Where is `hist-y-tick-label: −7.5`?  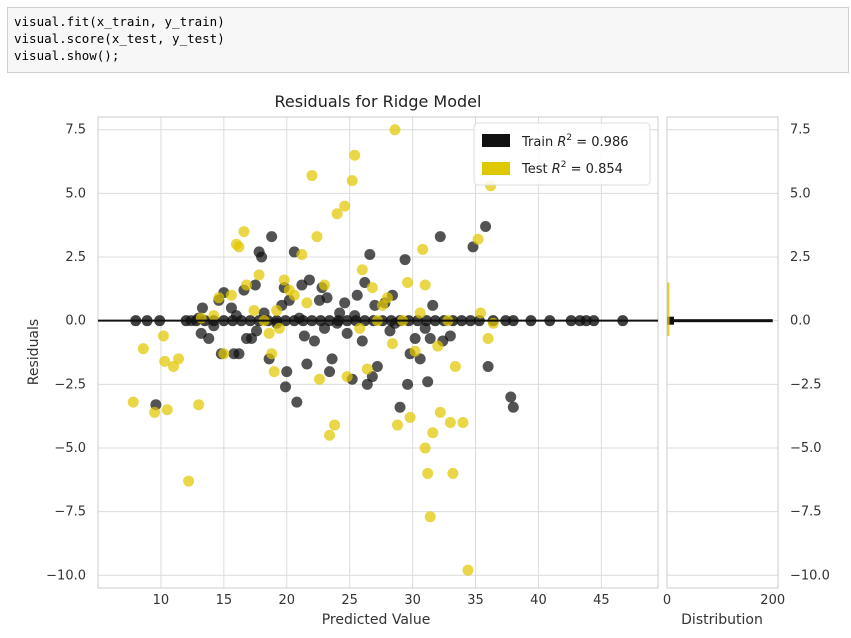 hist-y-tick-label: −7.5 is located at coordinates (806, 512).